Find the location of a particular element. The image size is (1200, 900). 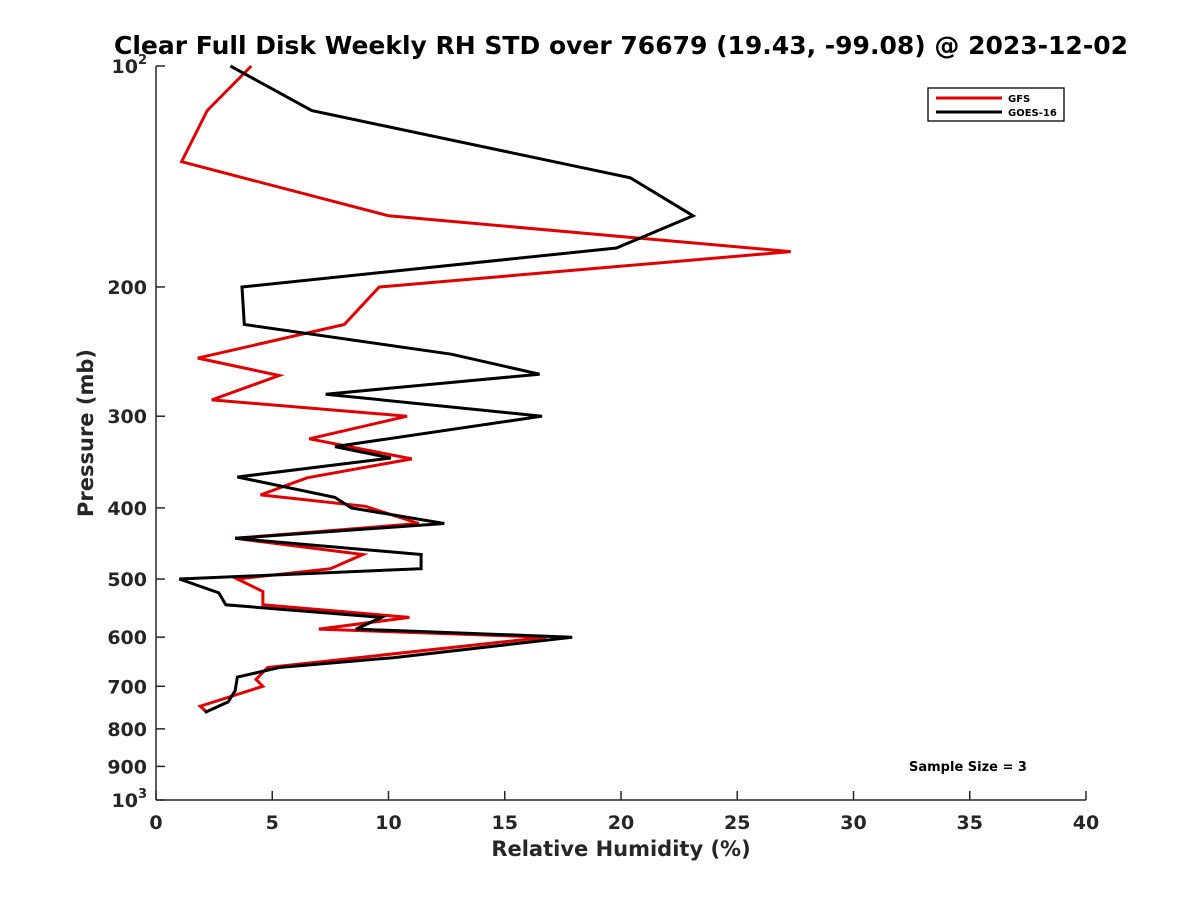

x-tick-label: 30 is located at coordinates (853, 823).